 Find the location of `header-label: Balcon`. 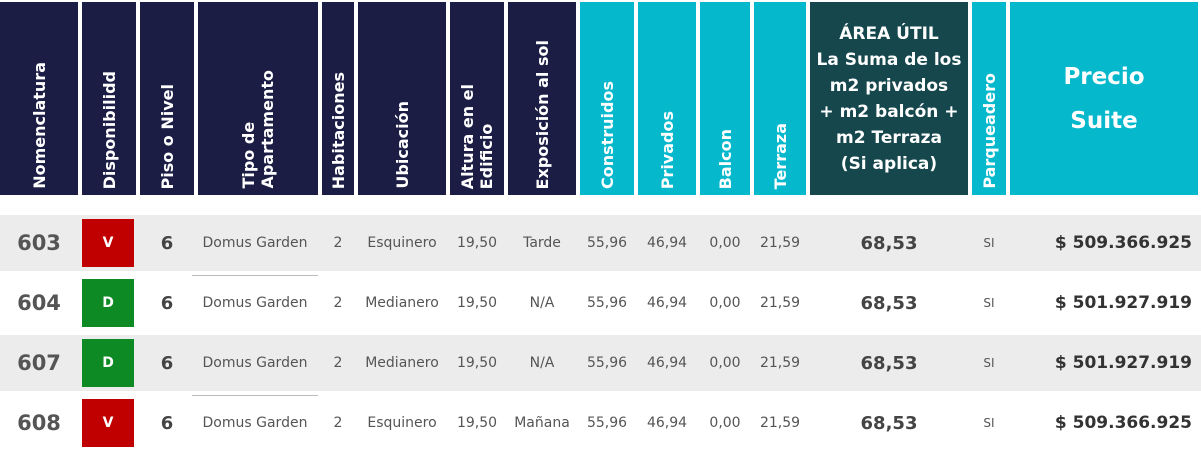

header-label: Balcon is located at coordinates (725, 158).